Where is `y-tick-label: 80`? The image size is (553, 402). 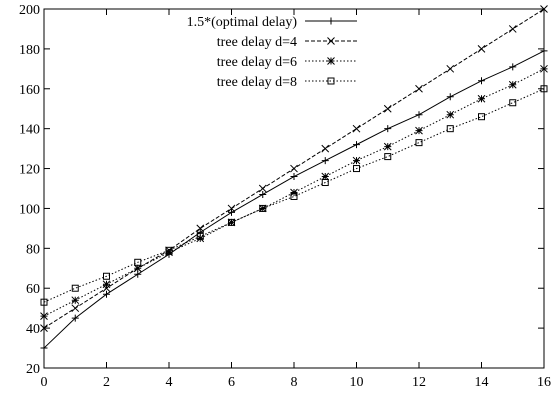
y-tick-label: 80 is located at coordinates (33, 249).